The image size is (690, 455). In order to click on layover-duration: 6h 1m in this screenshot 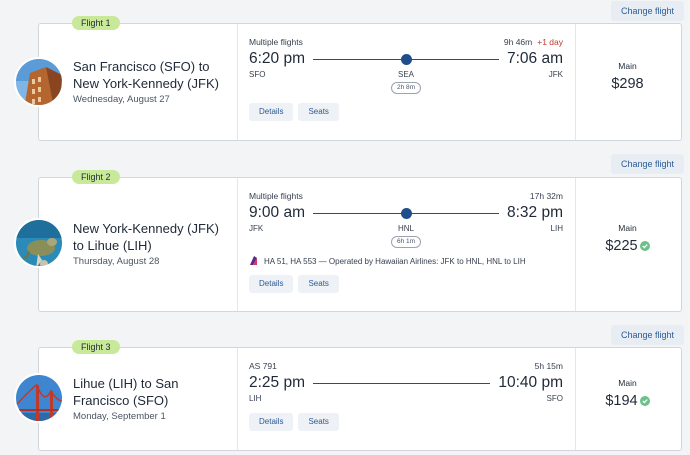, I will do `click(406, 242)`.